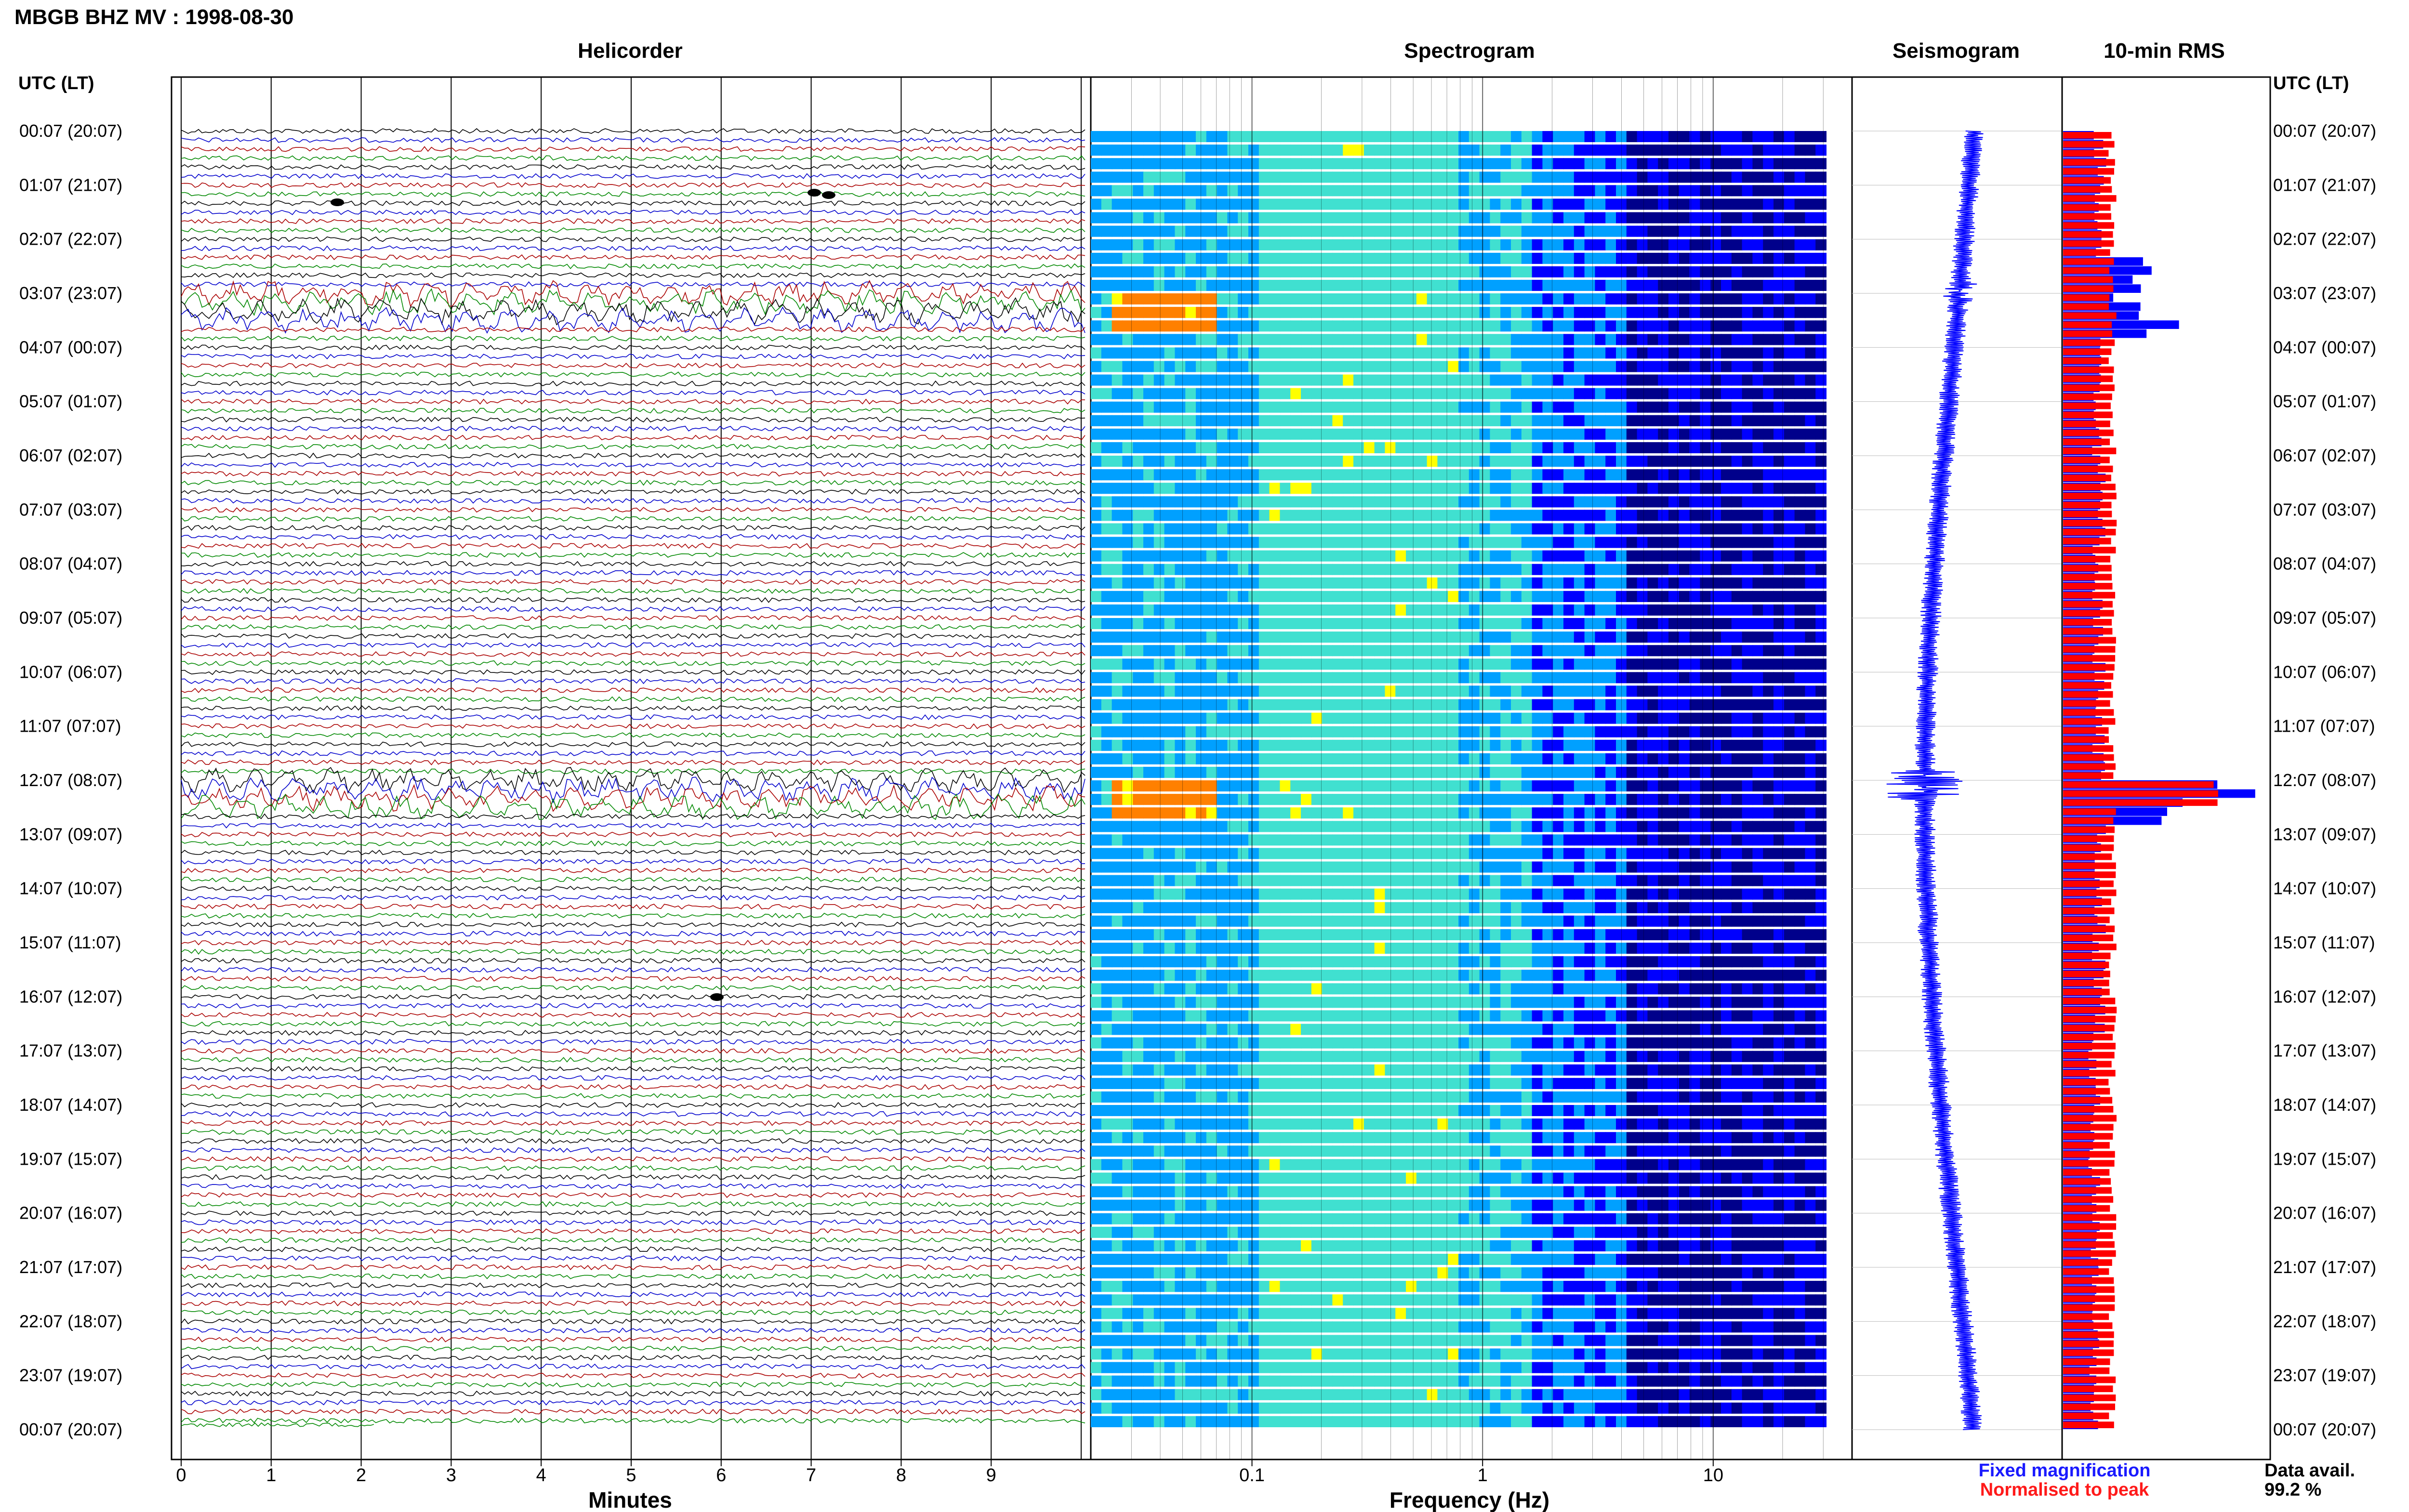 The height and width of the screenshot is (1512, 2409). Describe the element at coordinates (56, 83) in the screenshot. I see `utc-label-left: UTC (LT)` at that location.